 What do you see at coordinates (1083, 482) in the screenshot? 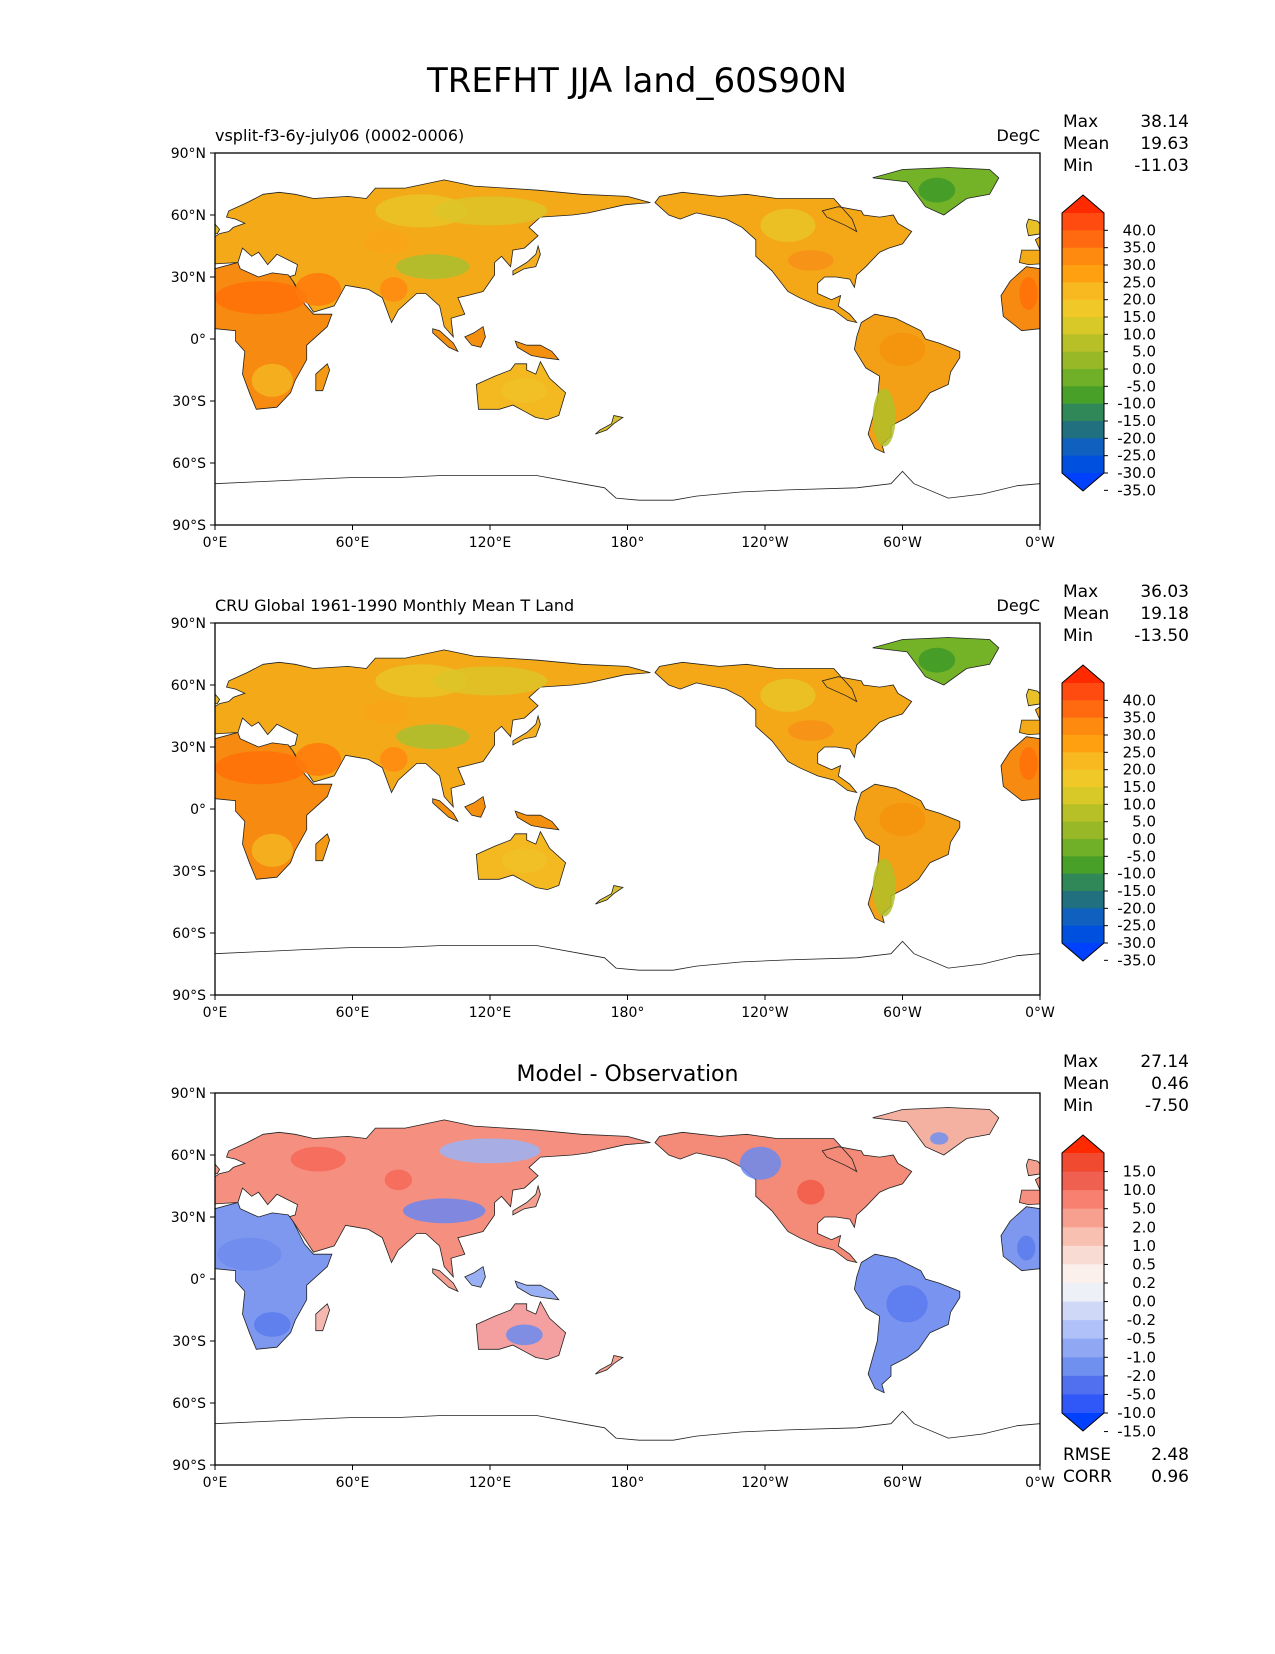
I see `colorbar-extend-bottom` at bounding box center [1083, 482].